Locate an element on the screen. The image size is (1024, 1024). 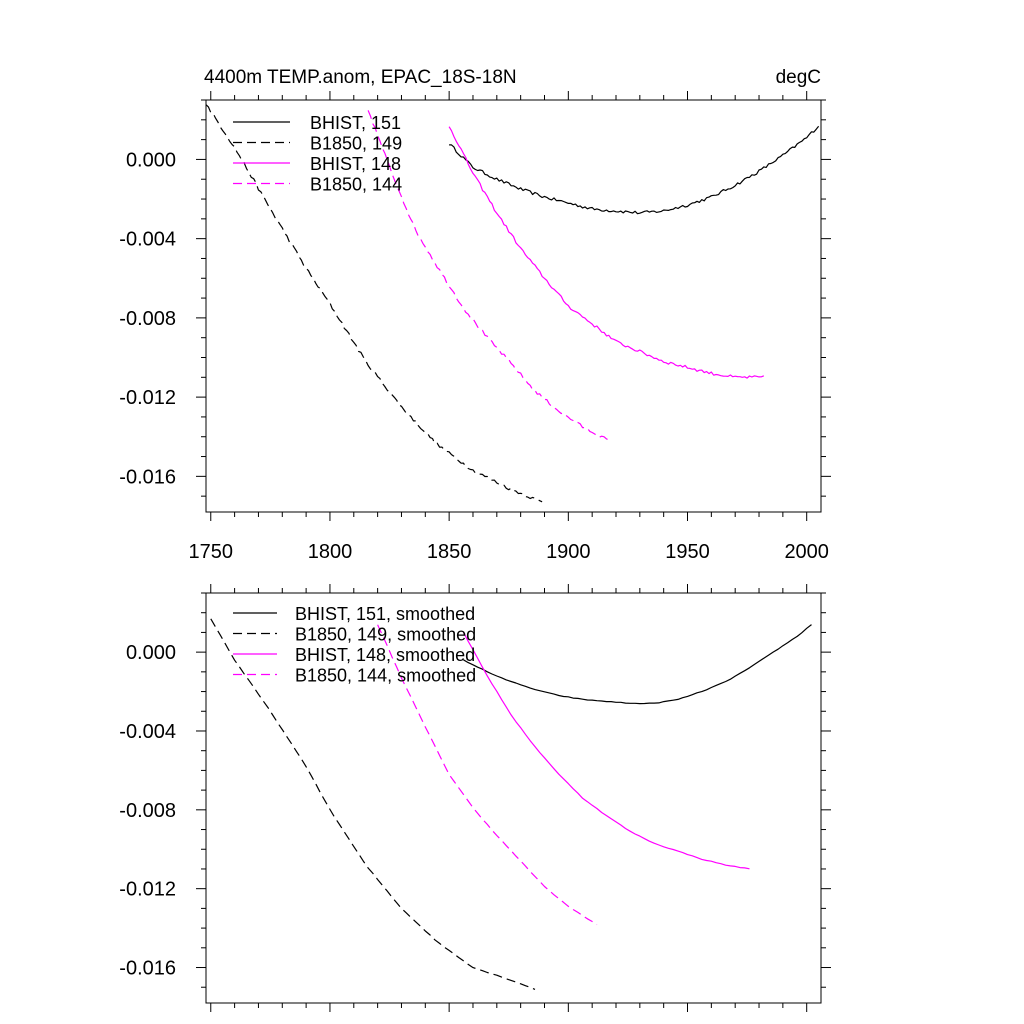
legend-label: B1850, 144, smoothed is located at coordinates (385, 676).